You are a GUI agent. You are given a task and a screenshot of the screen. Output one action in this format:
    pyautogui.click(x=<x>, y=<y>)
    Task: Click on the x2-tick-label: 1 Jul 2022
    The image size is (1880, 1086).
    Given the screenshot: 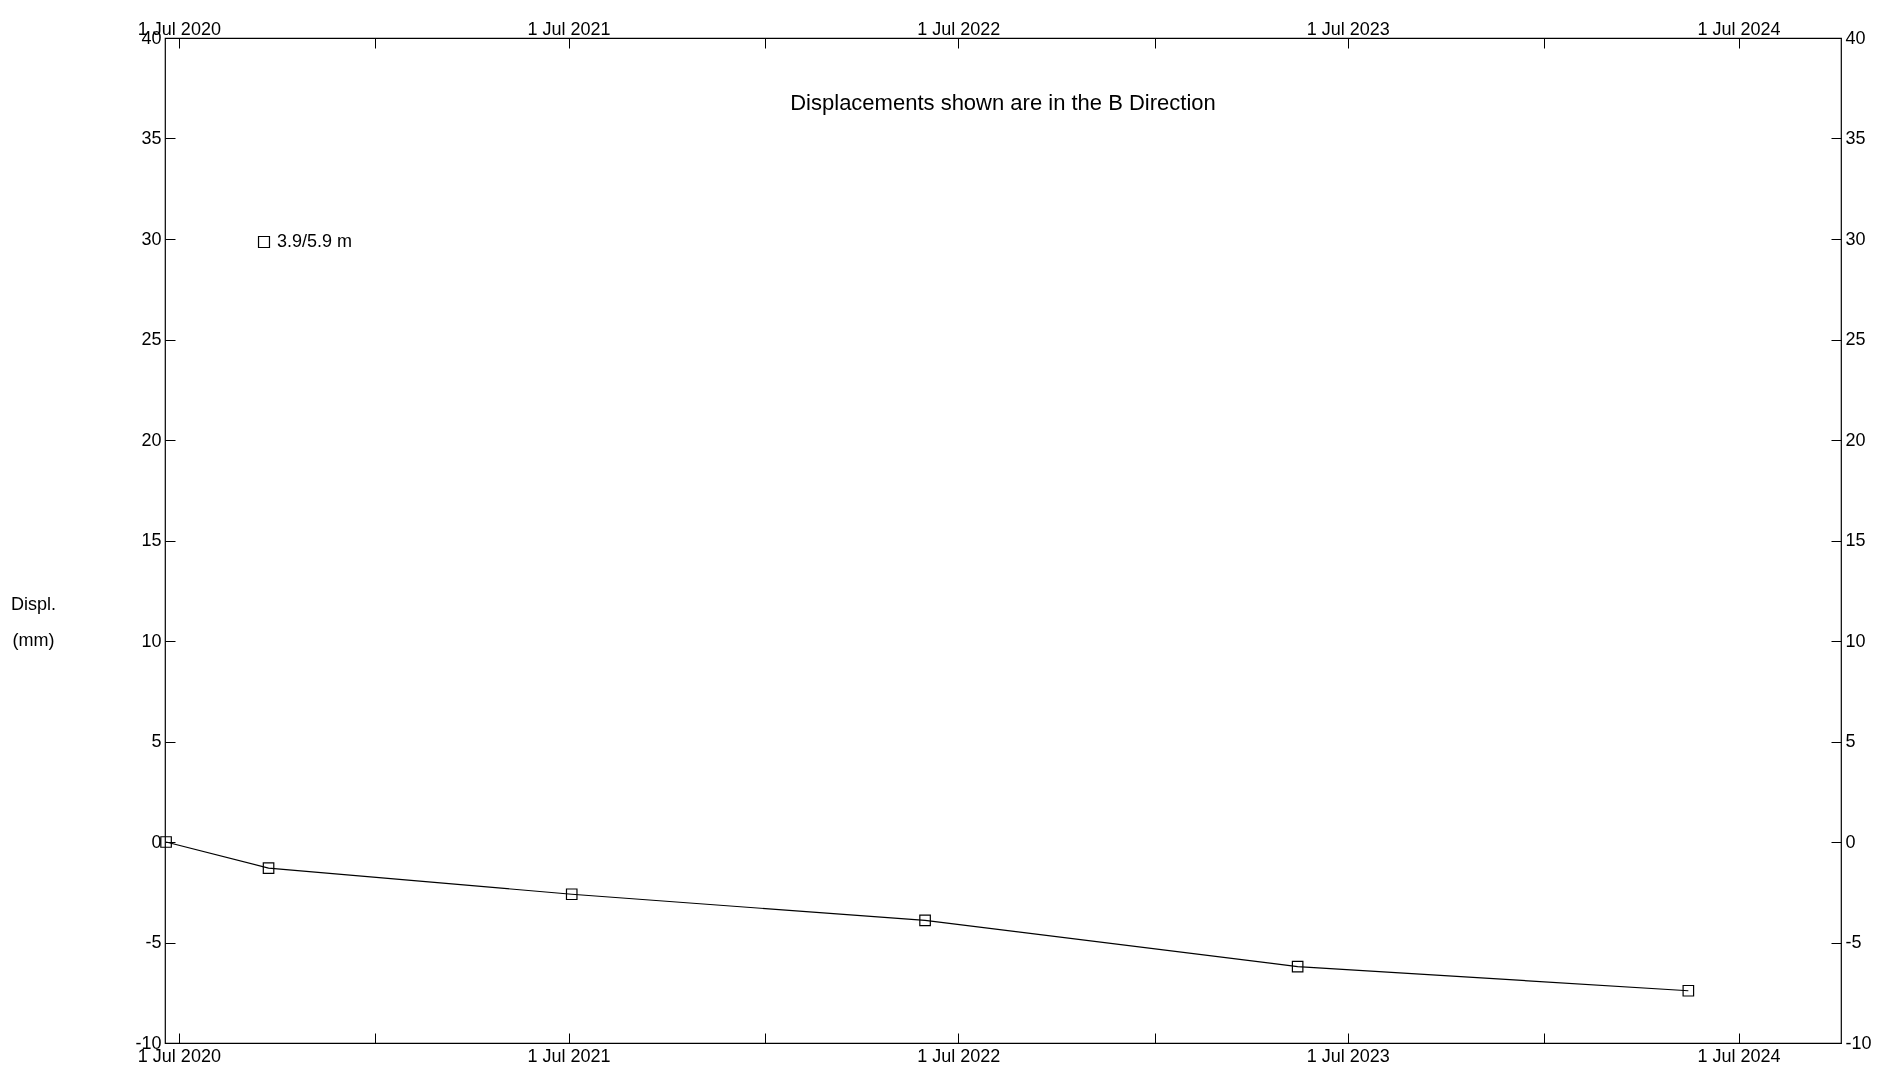 What is the action you would take?
    pyautogui.click(x=959, y=1055)
    